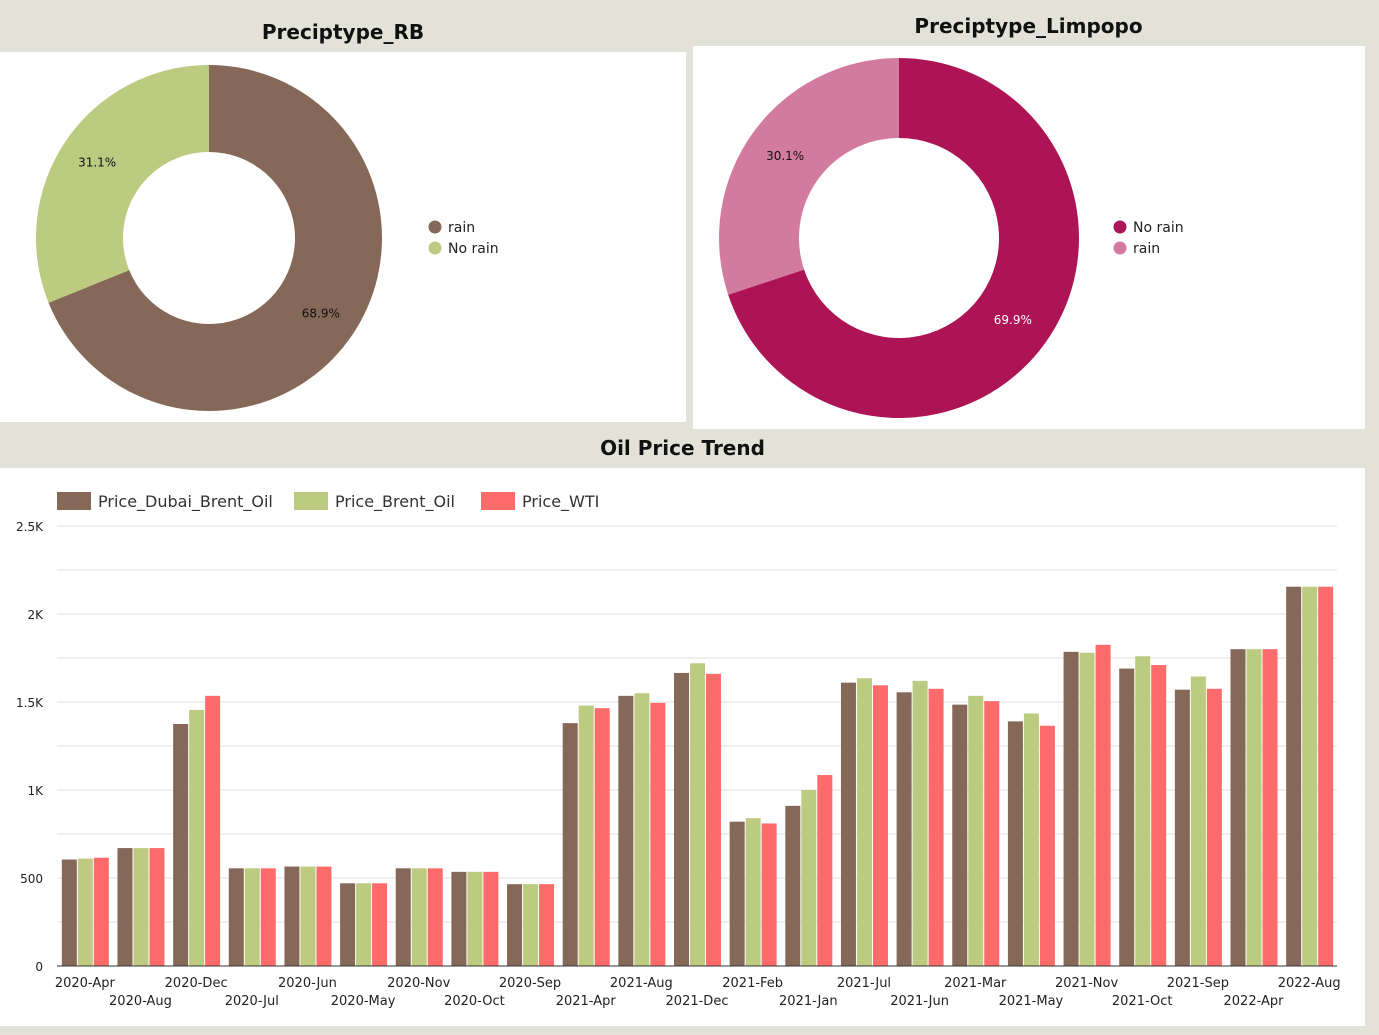  I want to click on x-tick-label: 2021-Apr, so click(586, 1001).